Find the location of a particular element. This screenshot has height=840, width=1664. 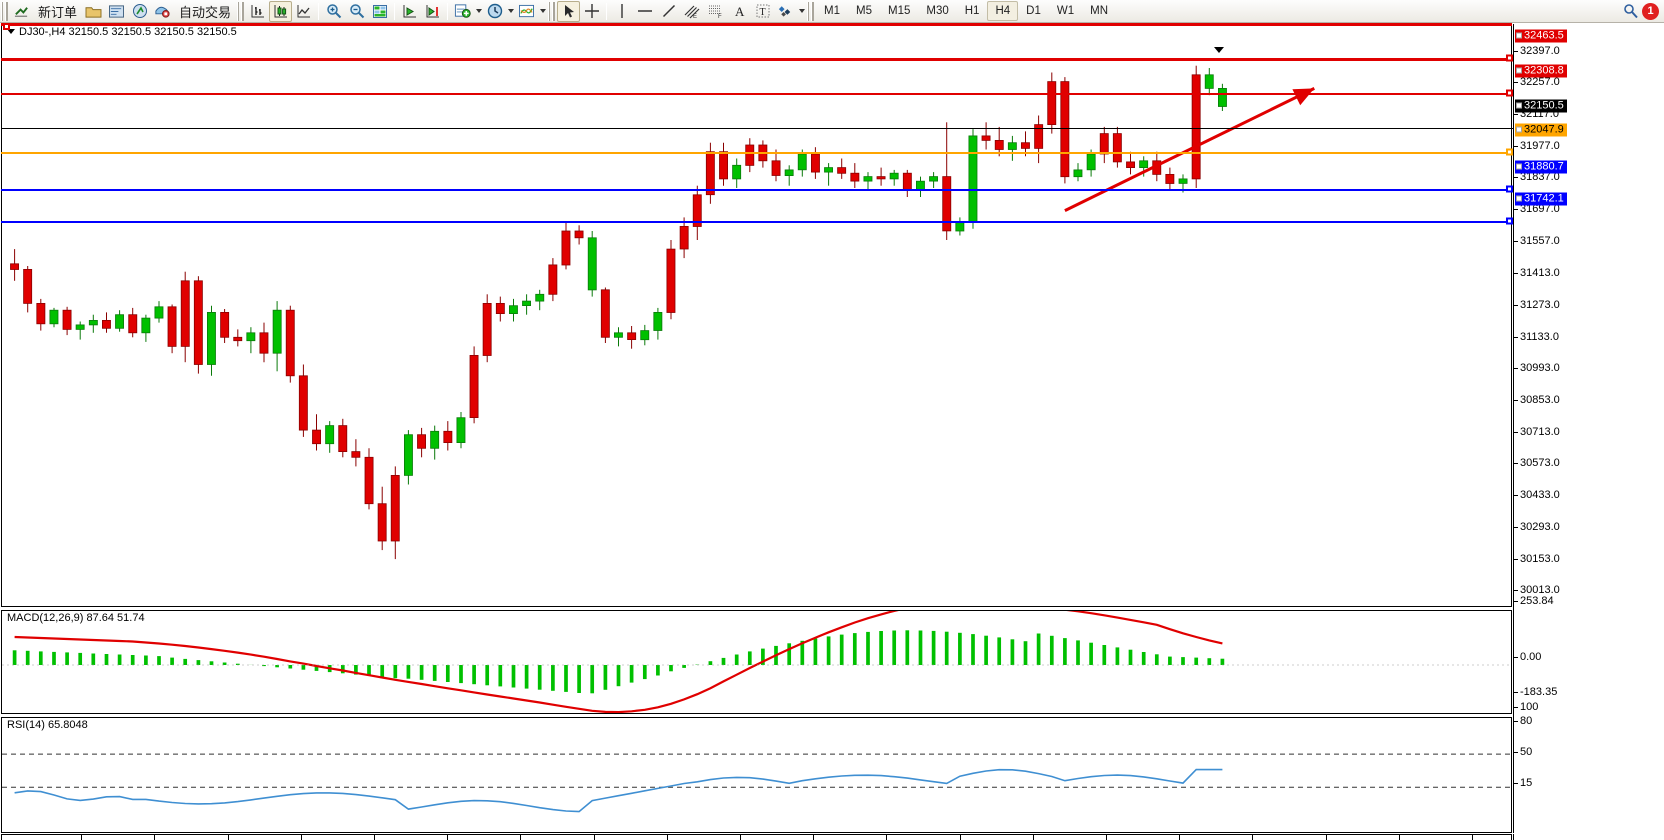

main-toolbar: 新订单 自动交易 is located at coordinates (832, 11).